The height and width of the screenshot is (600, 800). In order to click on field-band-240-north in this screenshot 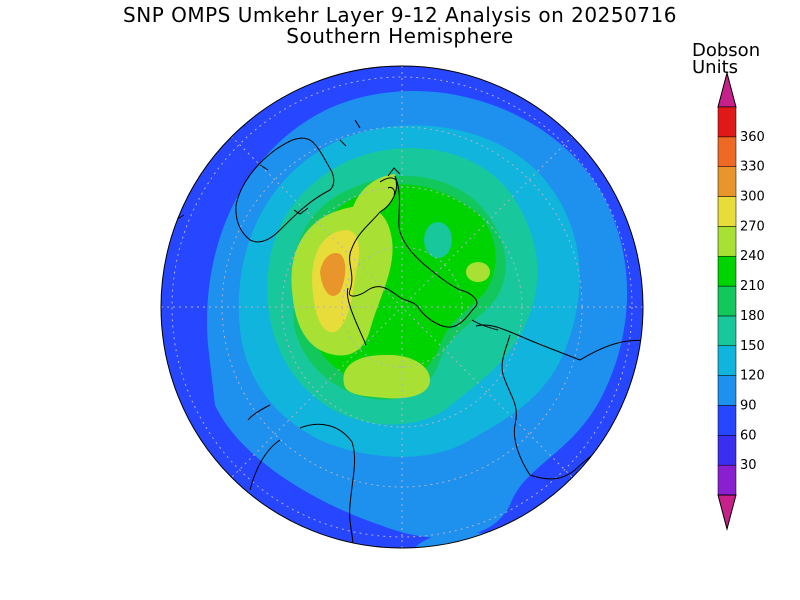, I will do `click(374, 195)`.